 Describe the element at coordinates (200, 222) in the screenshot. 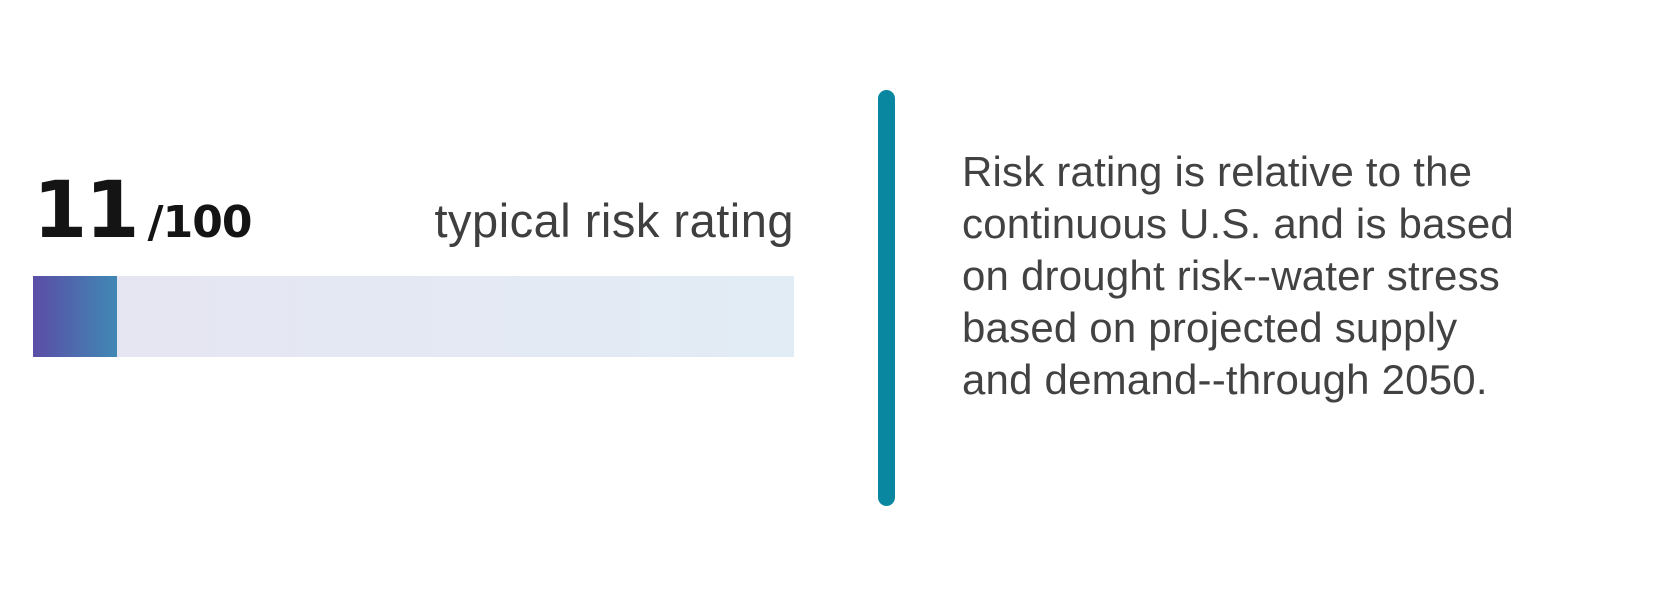

I see `score-denominator: /100` at that location.